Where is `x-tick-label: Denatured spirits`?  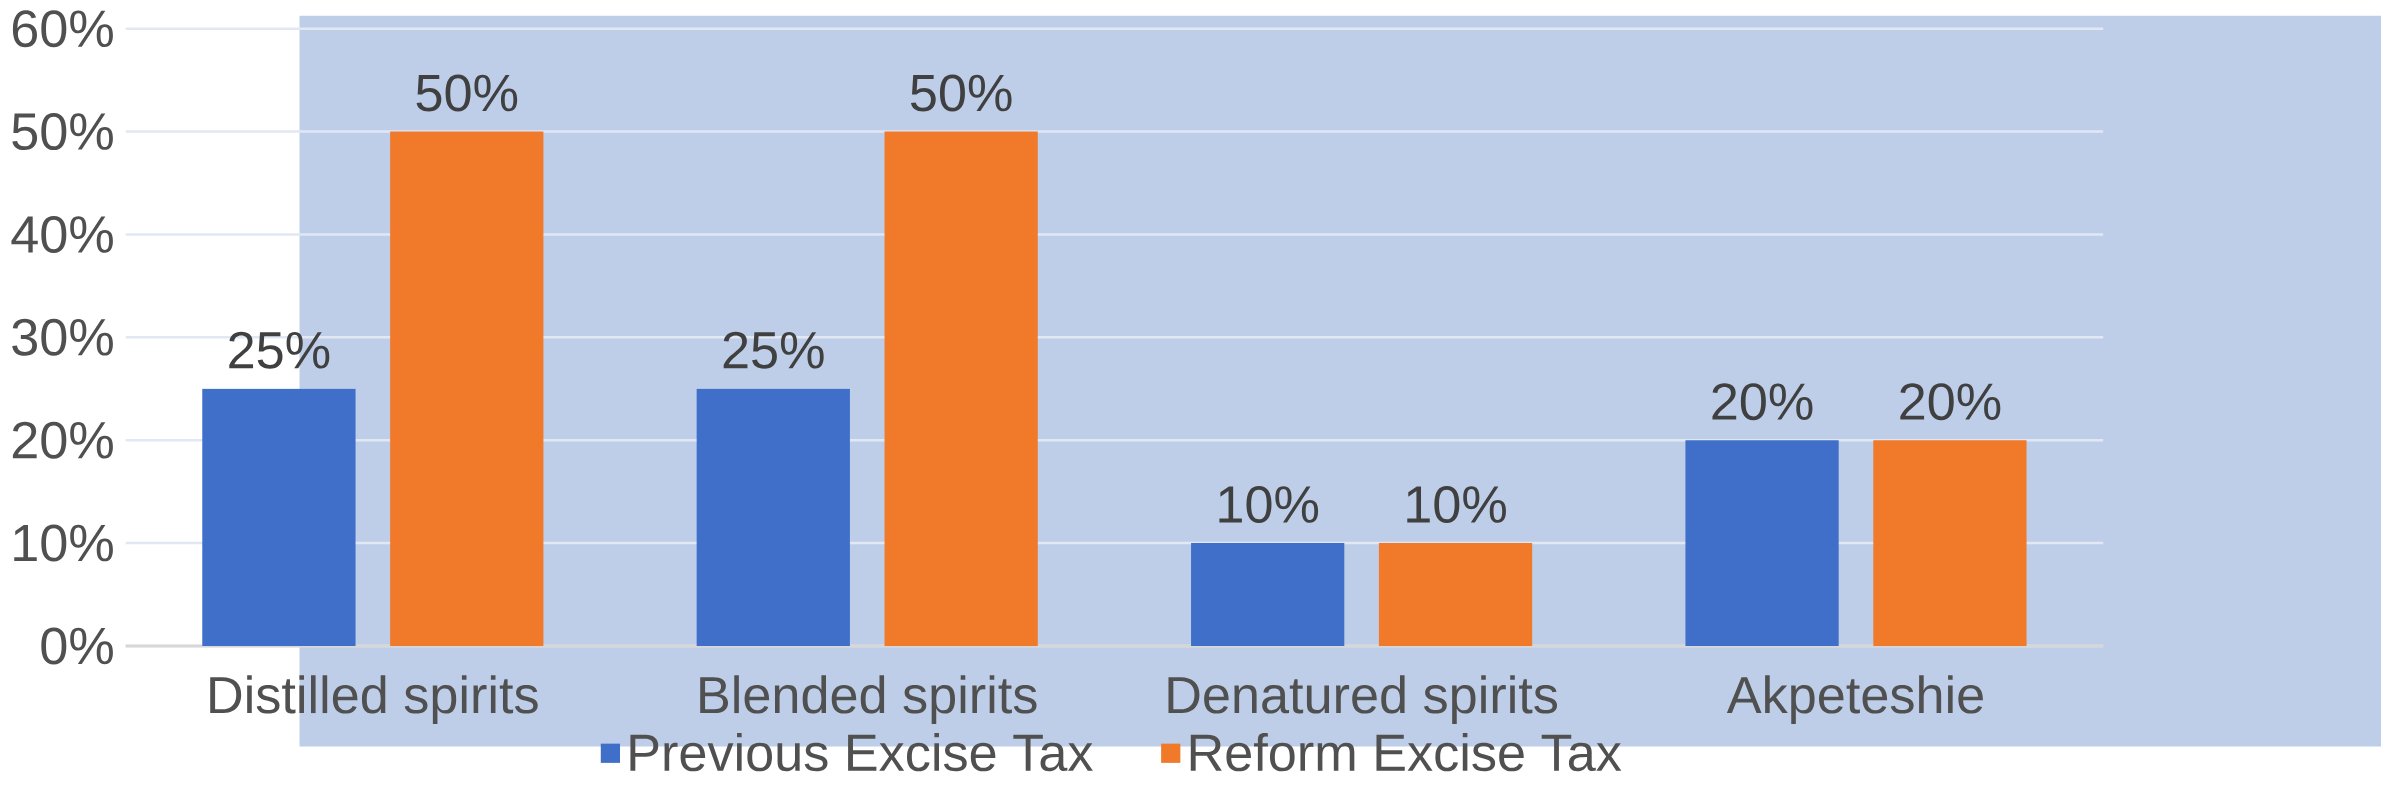
x-tick-label: Denatured spirits is located at coordinates (1363, 700).